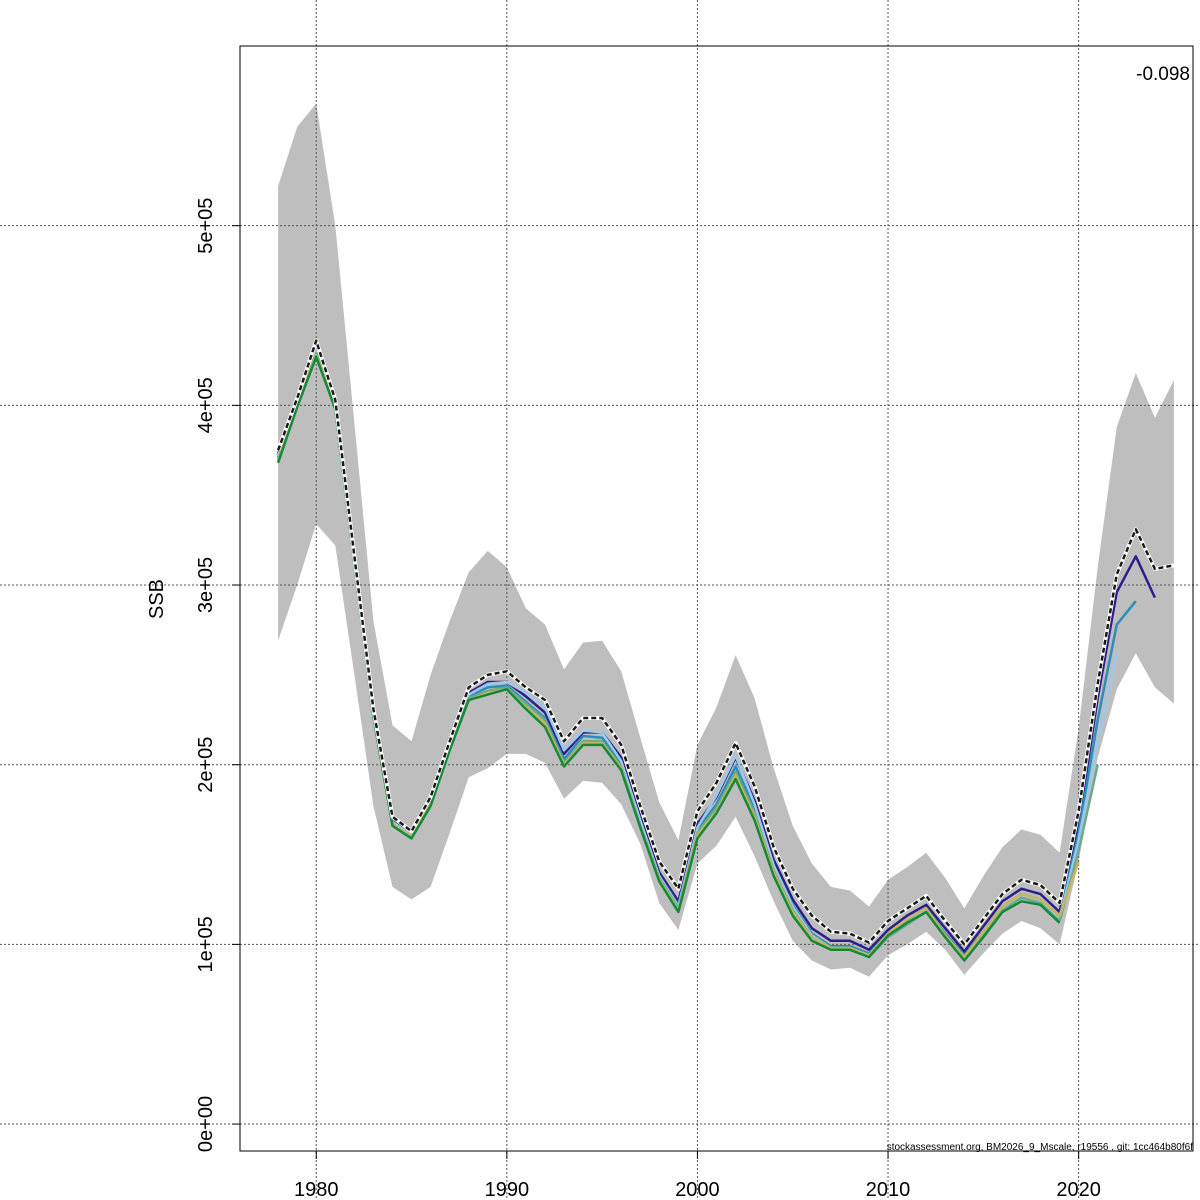  Describe the element at coordinates (206, 944) in the screenshot. I see `y-tick-label: 1e+05` at that location.